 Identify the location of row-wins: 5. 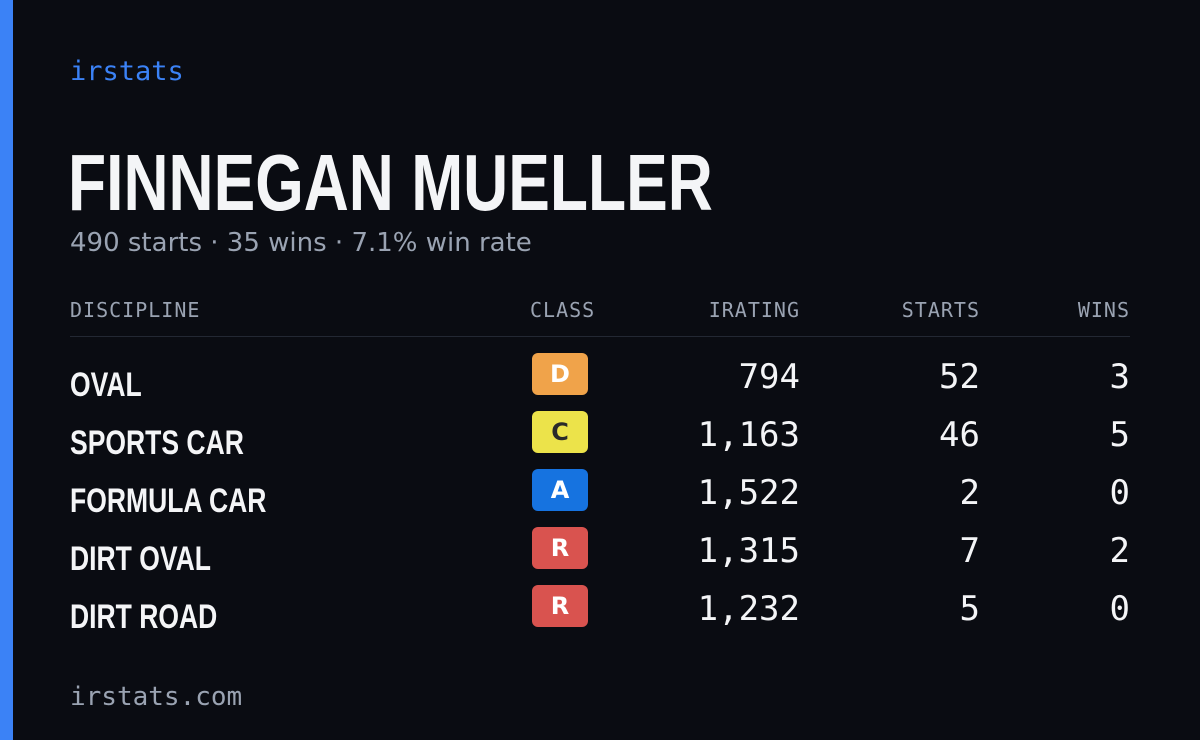
(1119, 435).